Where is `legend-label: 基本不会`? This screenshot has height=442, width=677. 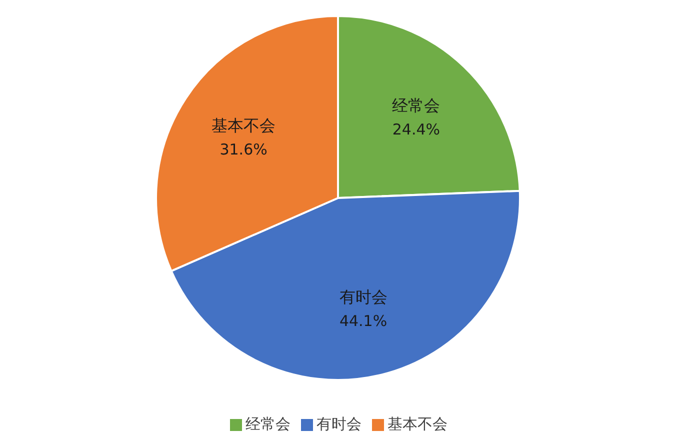 legend-label: 基本不会 is located at coordinates (418, 424).